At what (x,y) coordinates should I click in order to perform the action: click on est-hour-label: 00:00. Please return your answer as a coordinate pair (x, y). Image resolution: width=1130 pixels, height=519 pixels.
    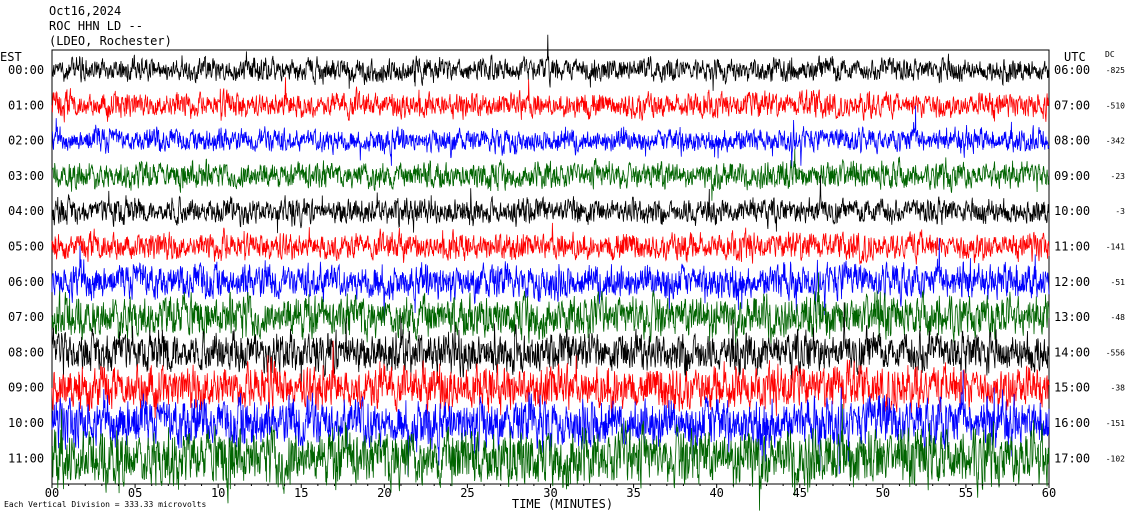
    Looking at the image, I should click on (26, 70).